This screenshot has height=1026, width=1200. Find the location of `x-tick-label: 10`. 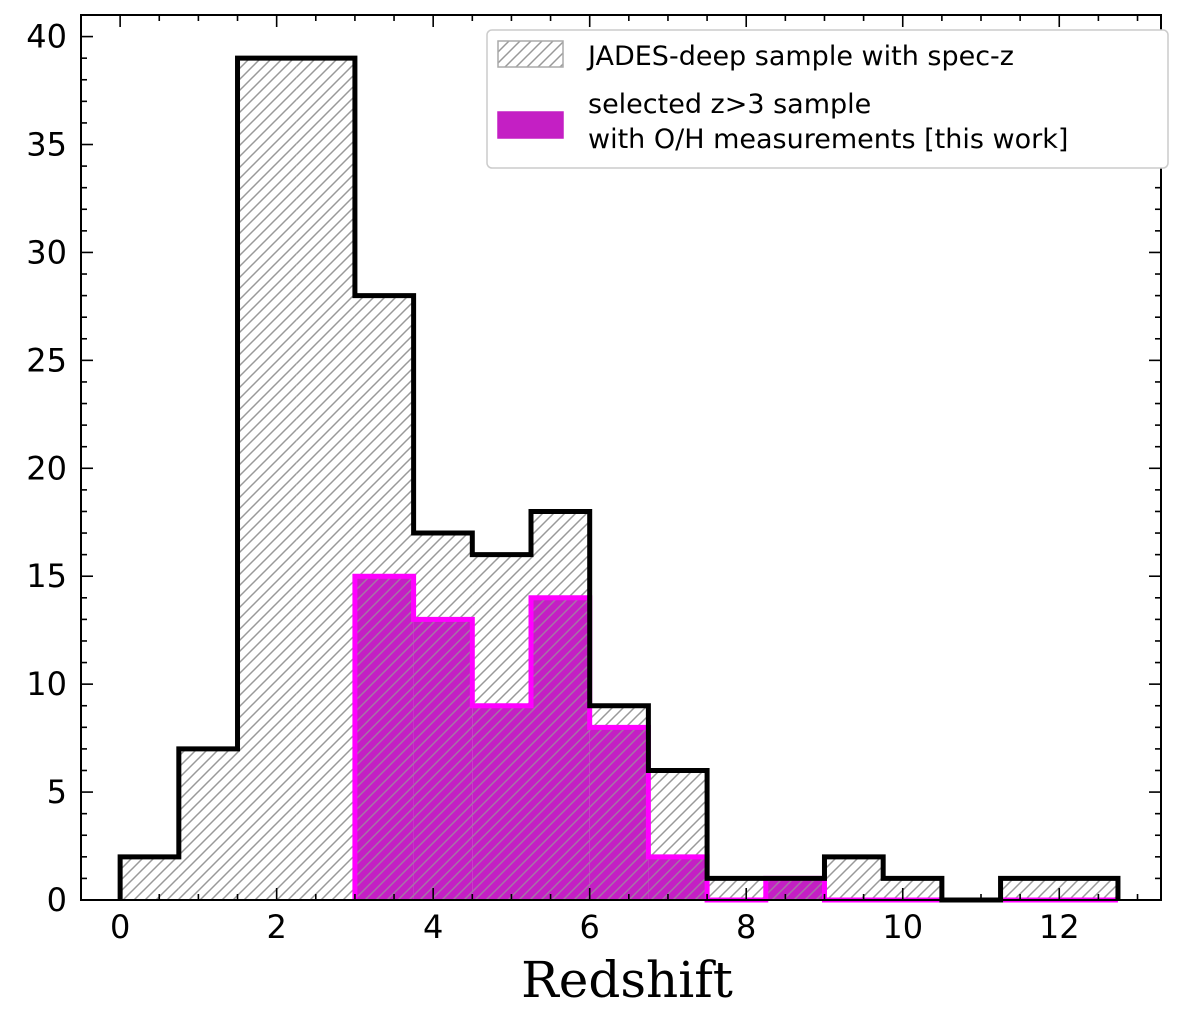

x-tick-label: 10 is located at coordinates (902, 927).